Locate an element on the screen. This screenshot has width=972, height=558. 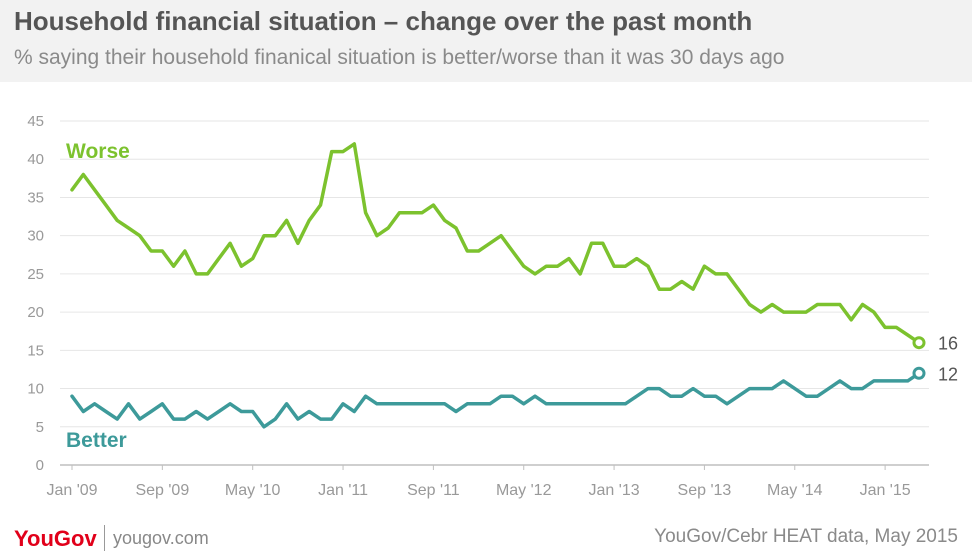
series-end-marker-worse is located at coordinates (919, 343).